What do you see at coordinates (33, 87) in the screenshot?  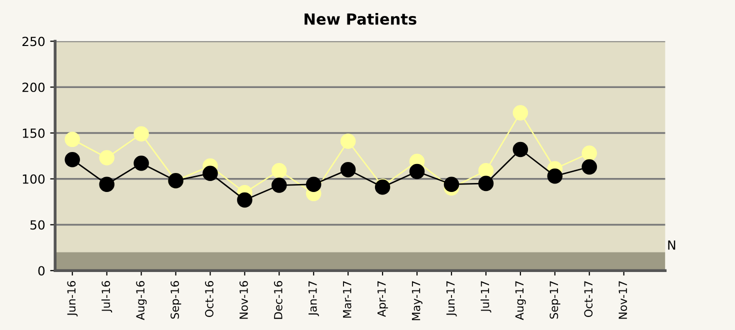 I see `y-tick-label: 200` at bounding box center [33, 87].